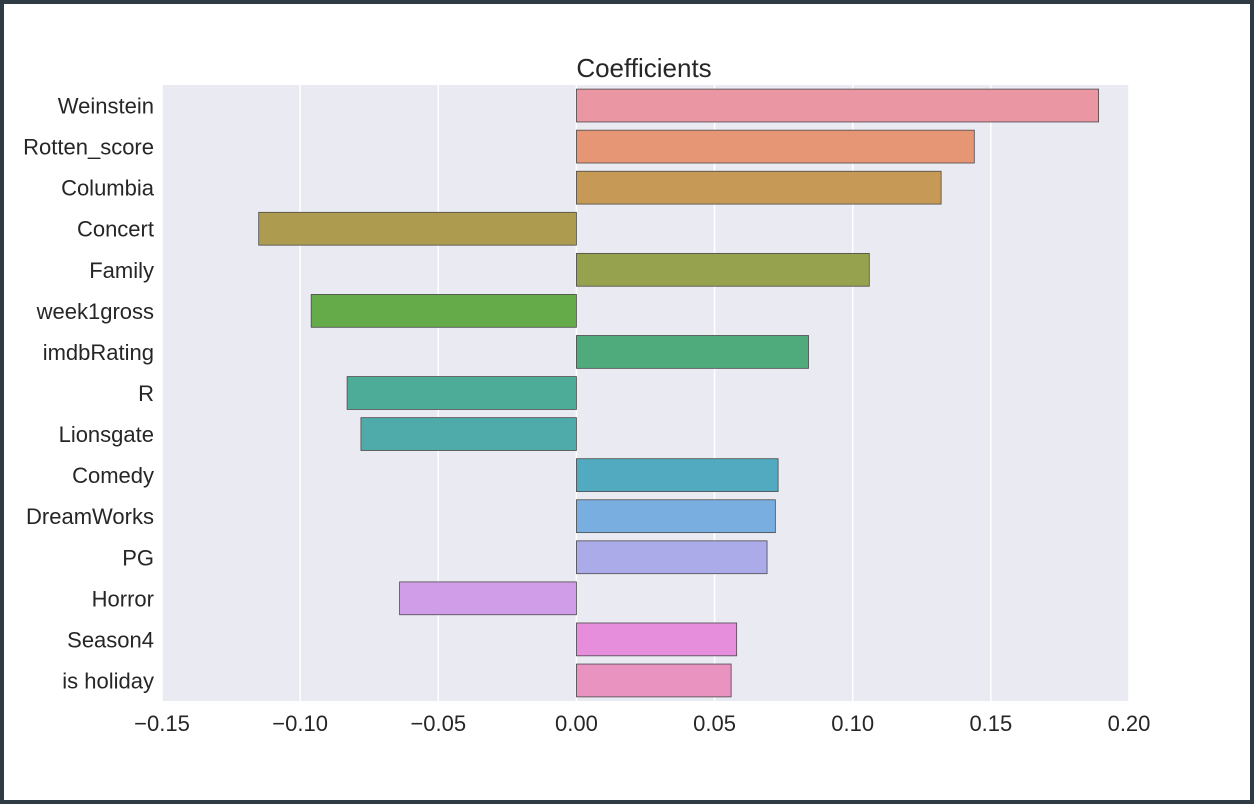 Image resolution: width=1254 pixels, height=804 pixels. What do you see at coordinates (443, 311) in the screenshot?
I see `bar-week1gross` at bounding box center [443, 311].